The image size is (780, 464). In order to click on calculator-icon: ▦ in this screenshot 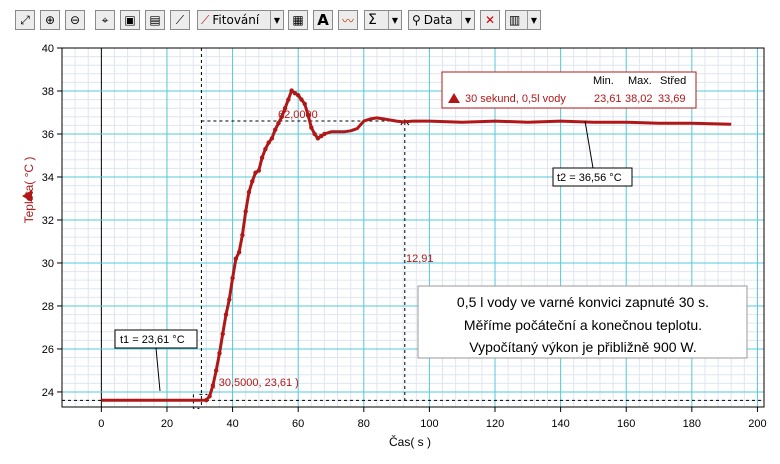, I will do `click(298, 20)`.